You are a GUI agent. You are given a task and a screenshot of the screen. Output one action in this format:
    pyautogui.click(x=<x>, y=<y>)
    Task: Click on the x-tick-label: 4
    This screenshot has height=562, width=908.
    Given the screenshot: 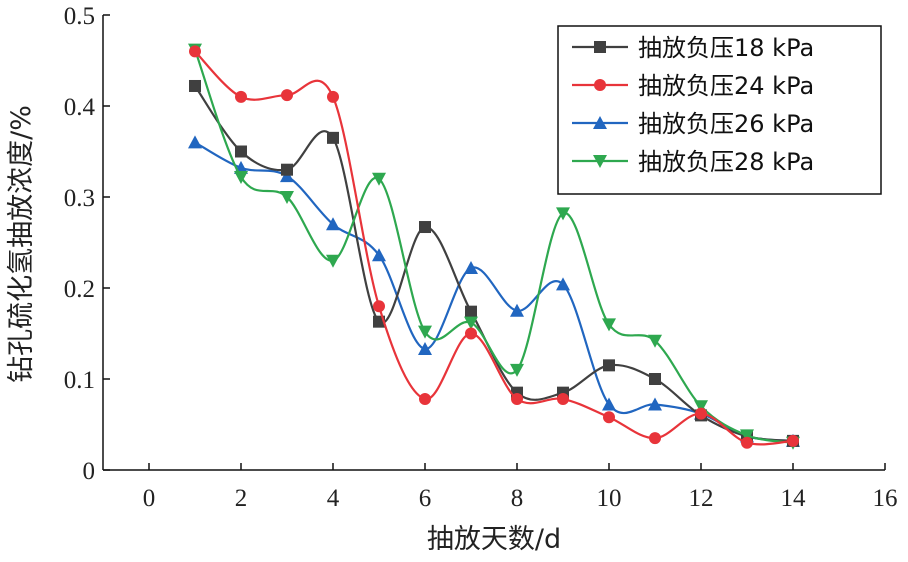 What is the action you would take?
    pyautogui.click(x=333, y=498)
    